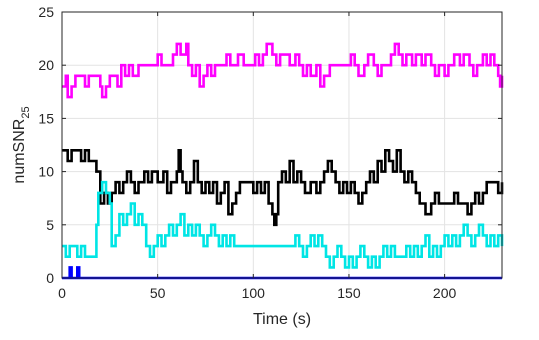 This screenshot has height=340, width=539. What do you see at coordinates (62, 293) in the screenshot?
I see `x-tick-label: 0` at bounding box center [62, 293].